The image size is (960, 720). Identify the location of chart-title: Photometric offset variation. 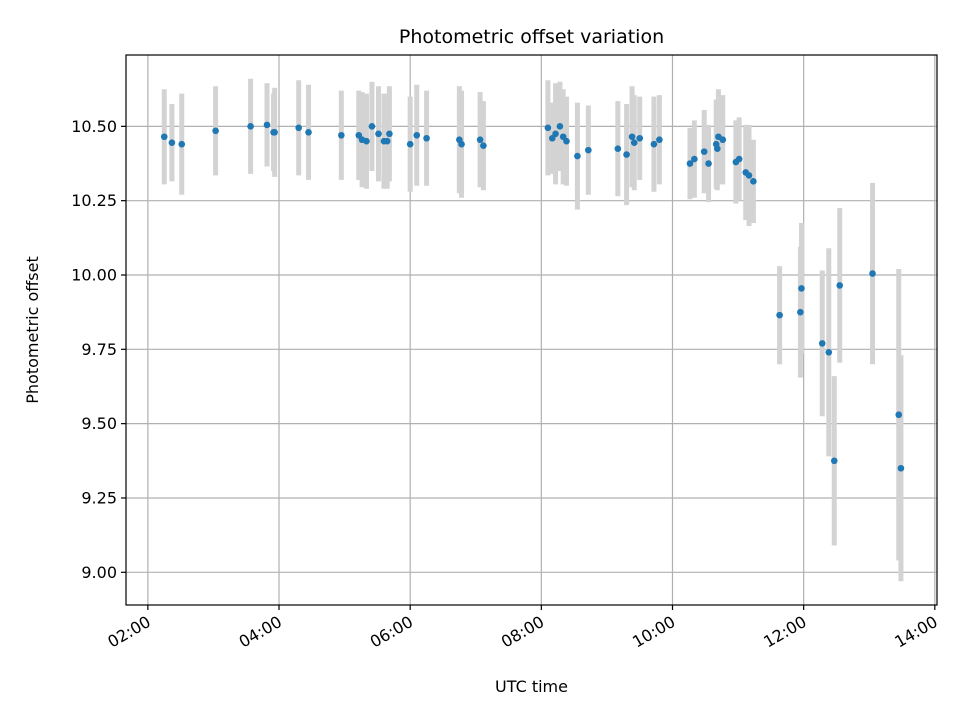
(531, 37).